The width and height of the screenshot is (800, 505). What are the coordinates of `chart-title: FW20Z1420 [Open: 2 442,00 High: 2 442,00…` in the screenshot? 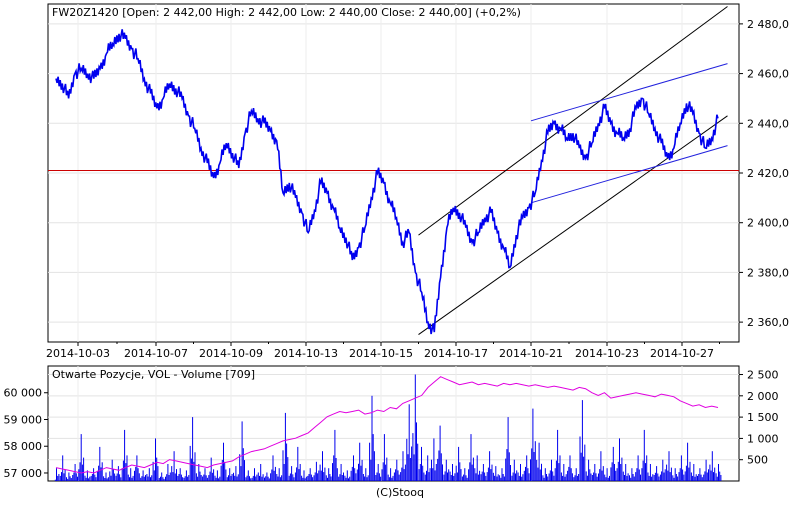 It's located at (286, 12).